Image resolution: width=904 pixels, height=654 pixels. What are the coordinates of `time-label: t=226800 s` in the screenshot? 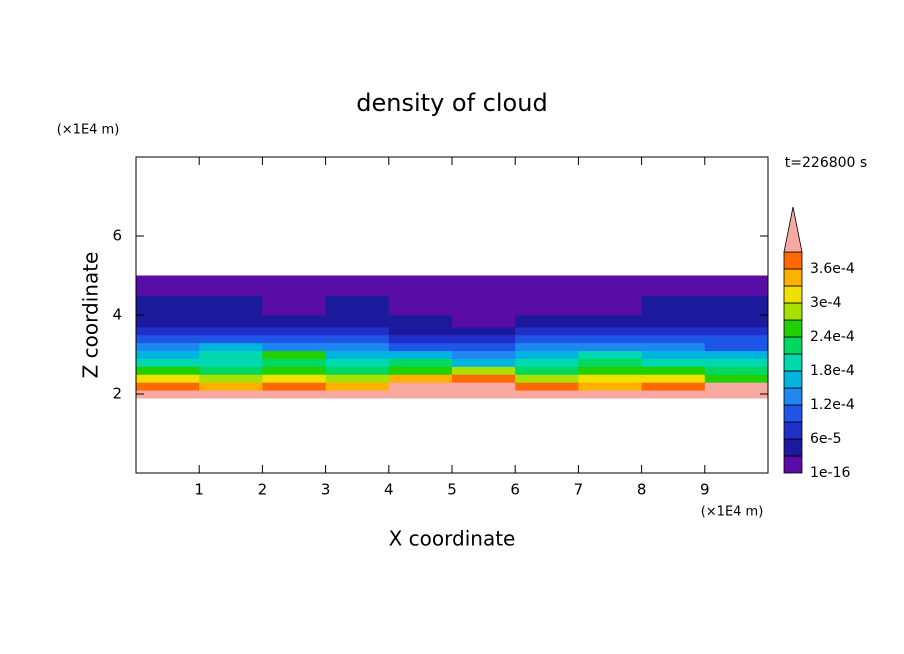 It's located at (826, 163).